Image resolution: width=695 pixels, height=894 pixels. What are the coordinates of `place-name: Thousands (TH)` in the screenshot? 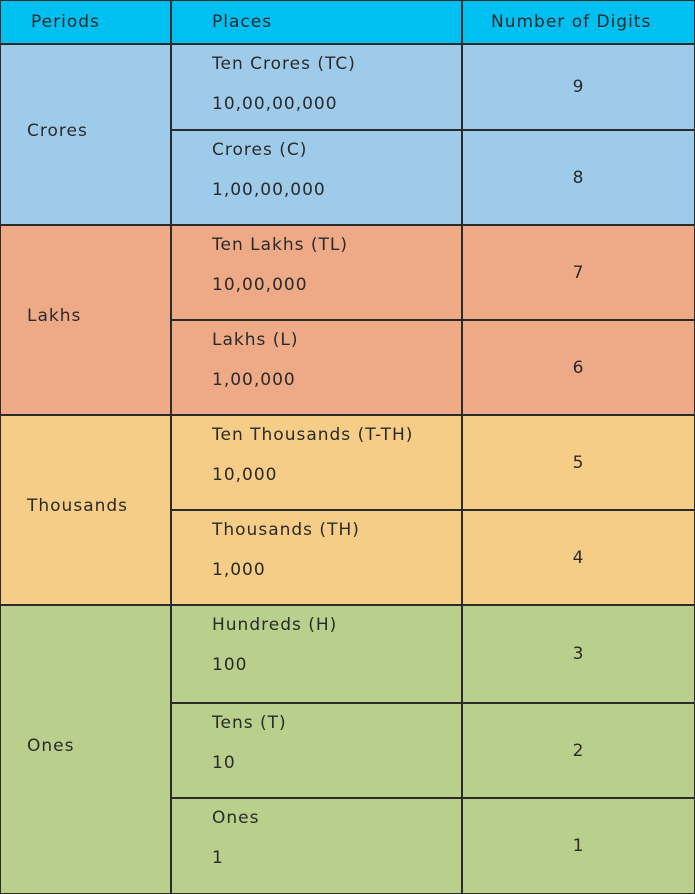 It's located at (286, 530).